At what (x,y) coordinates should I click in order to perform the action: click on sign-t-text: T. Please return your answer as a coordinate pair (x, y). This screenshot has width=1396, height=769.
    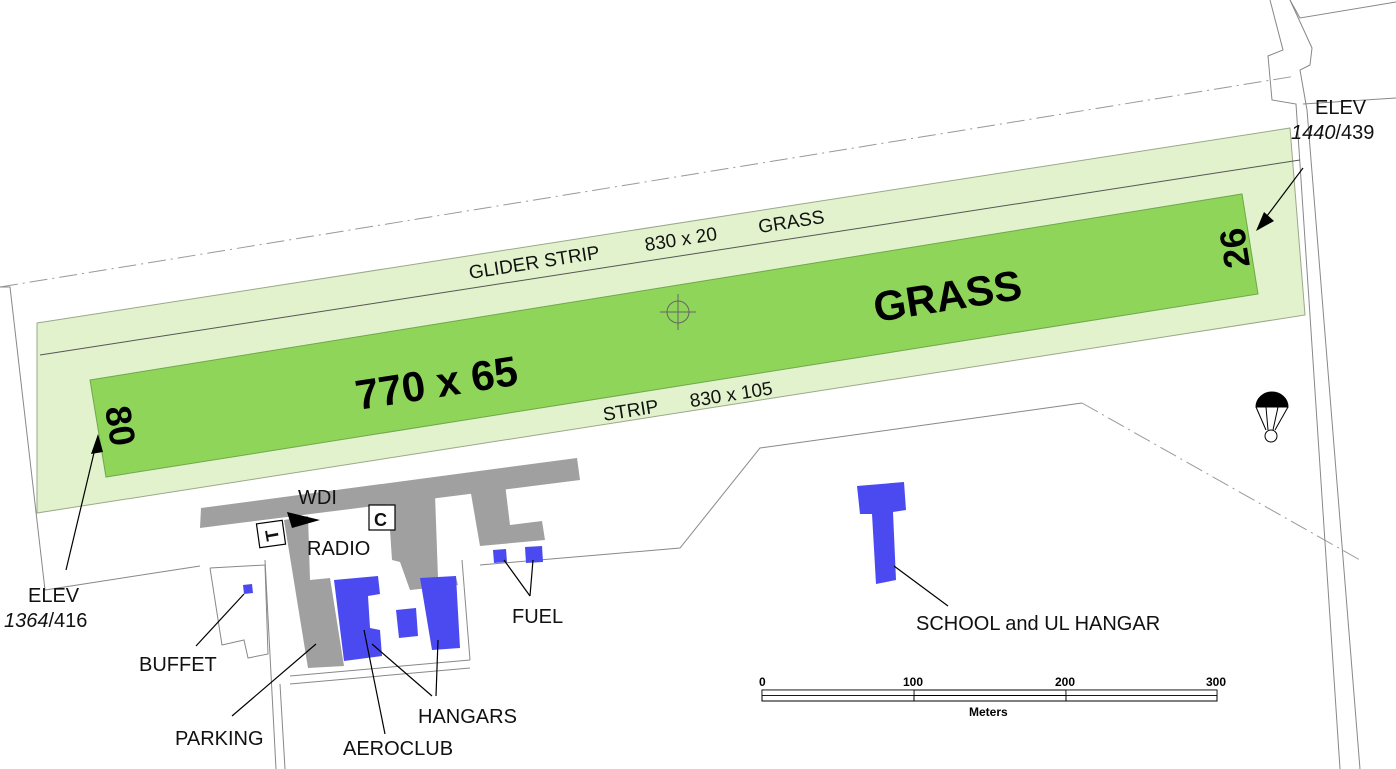
    Looking at the image, I should click on (272, 535).